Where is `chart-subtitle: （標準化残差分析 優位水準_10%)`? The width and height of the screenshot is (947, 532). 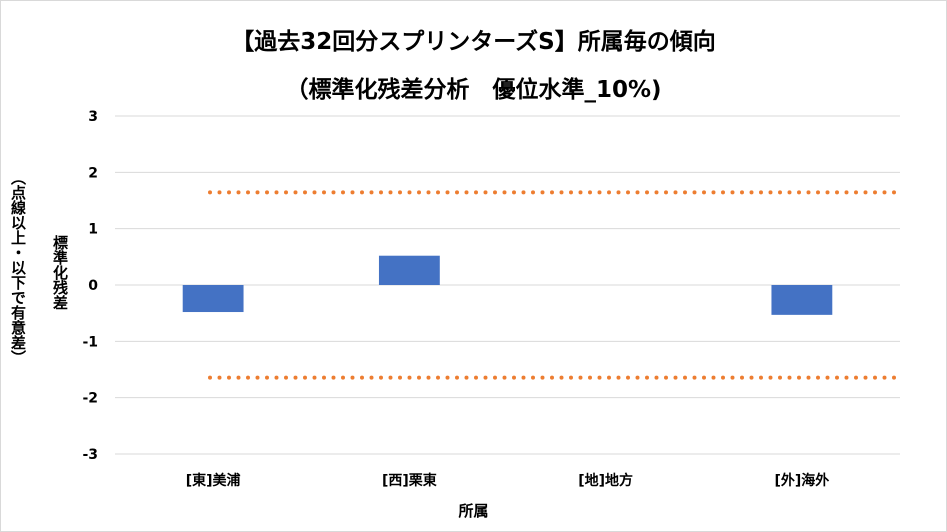 chart-subtitle: （標準化残差分析 優位水準_10%) is located at coordinates (473, 90).